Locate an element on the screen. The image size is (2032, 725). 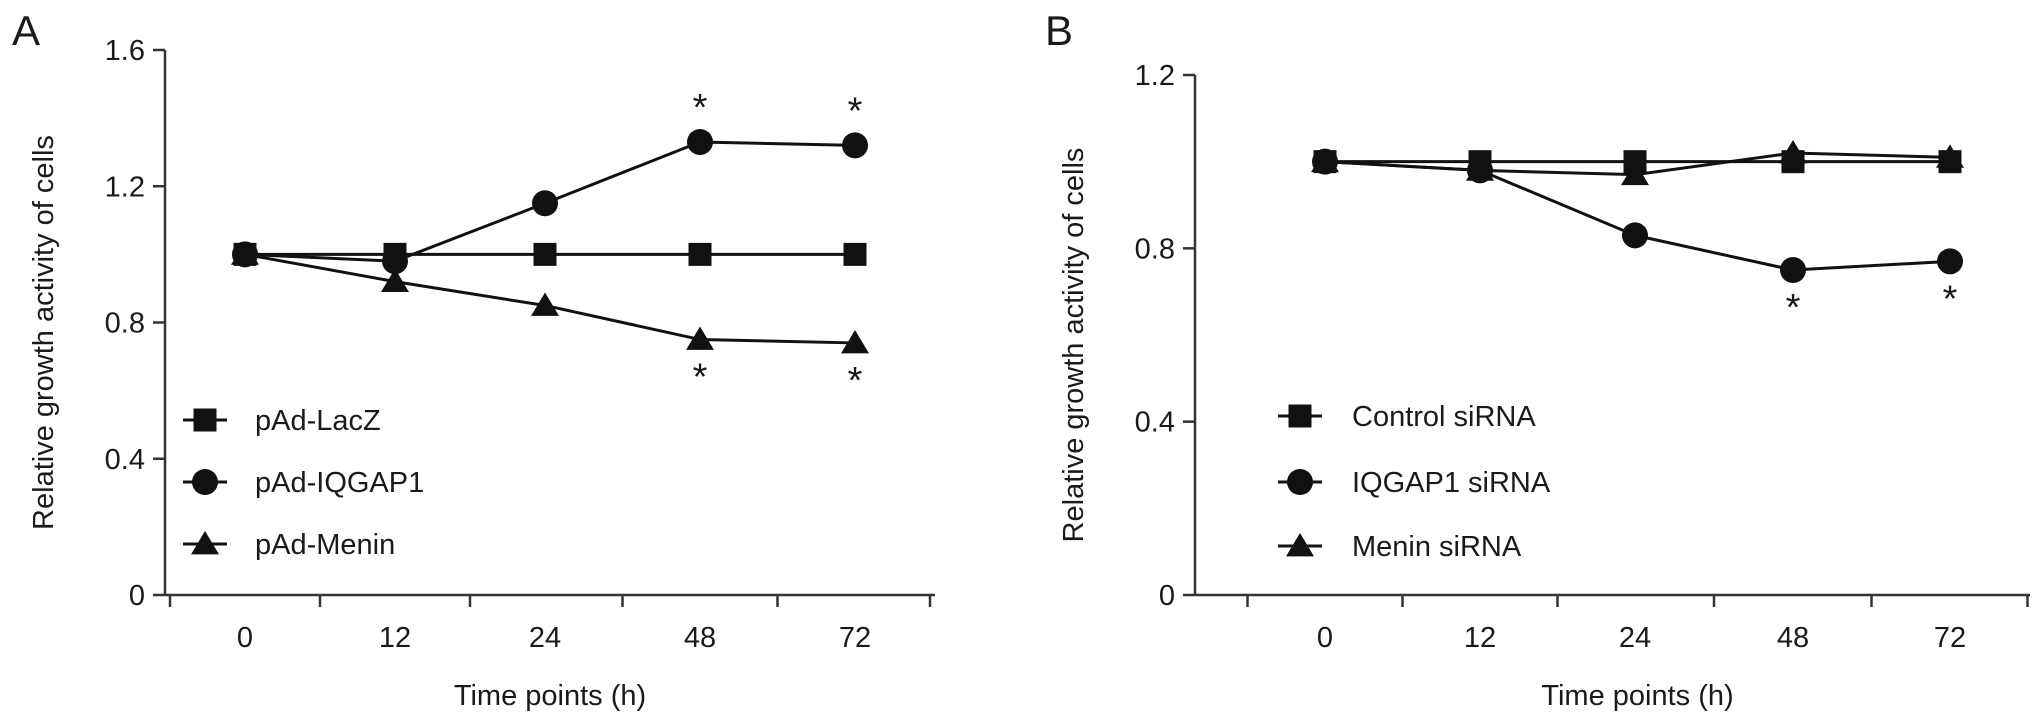
legend-label: pAd-Menin is located at coordinates (325, 545).